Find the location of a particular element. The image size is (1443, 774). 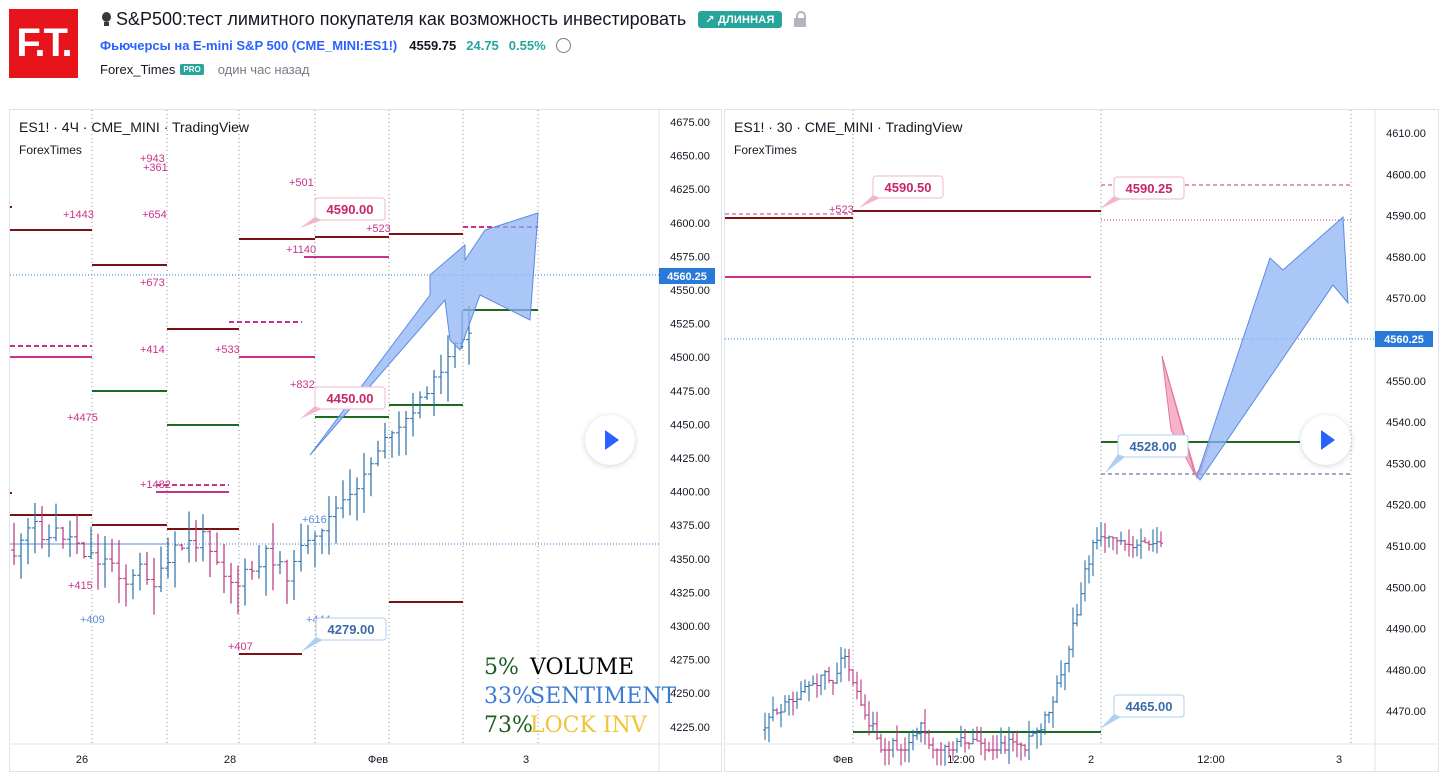

volume-label: +832 is located at coordinates (302, 385).